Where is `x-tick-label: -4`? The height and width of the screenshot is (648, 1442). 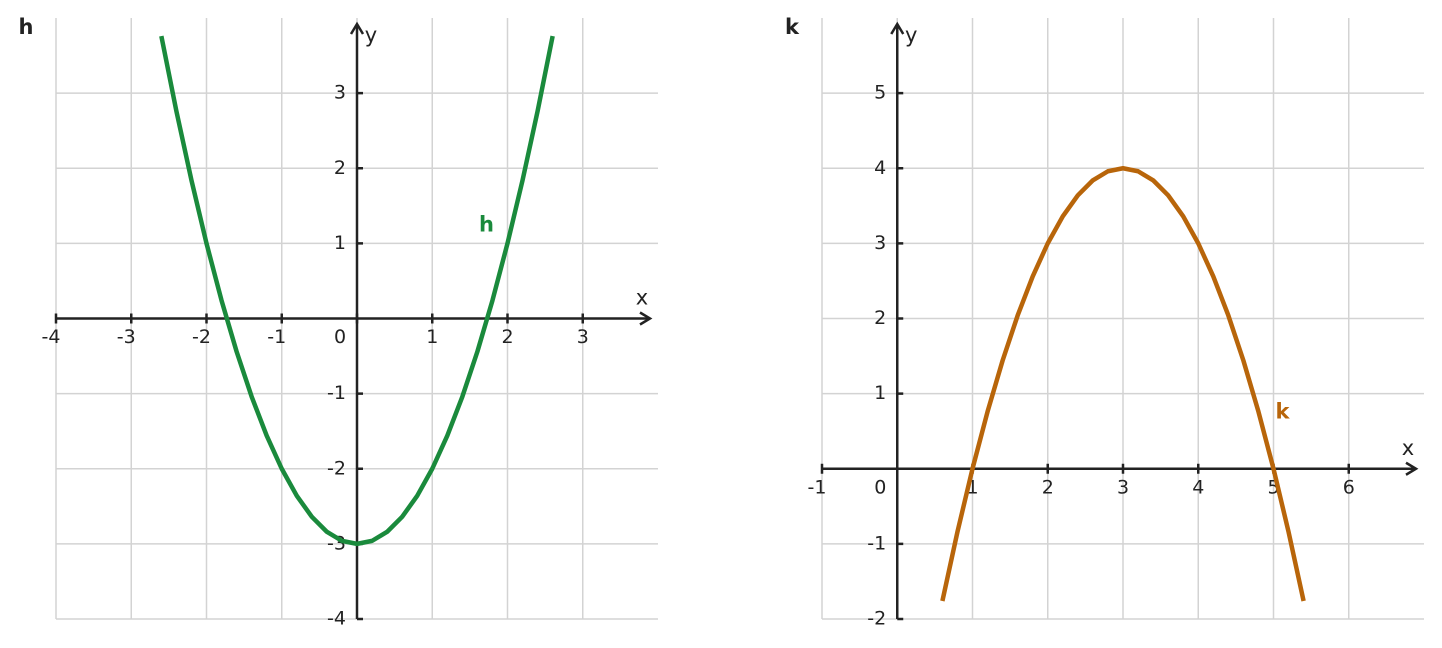
x-tick-label: -4 is located at coordinates (51, 337).